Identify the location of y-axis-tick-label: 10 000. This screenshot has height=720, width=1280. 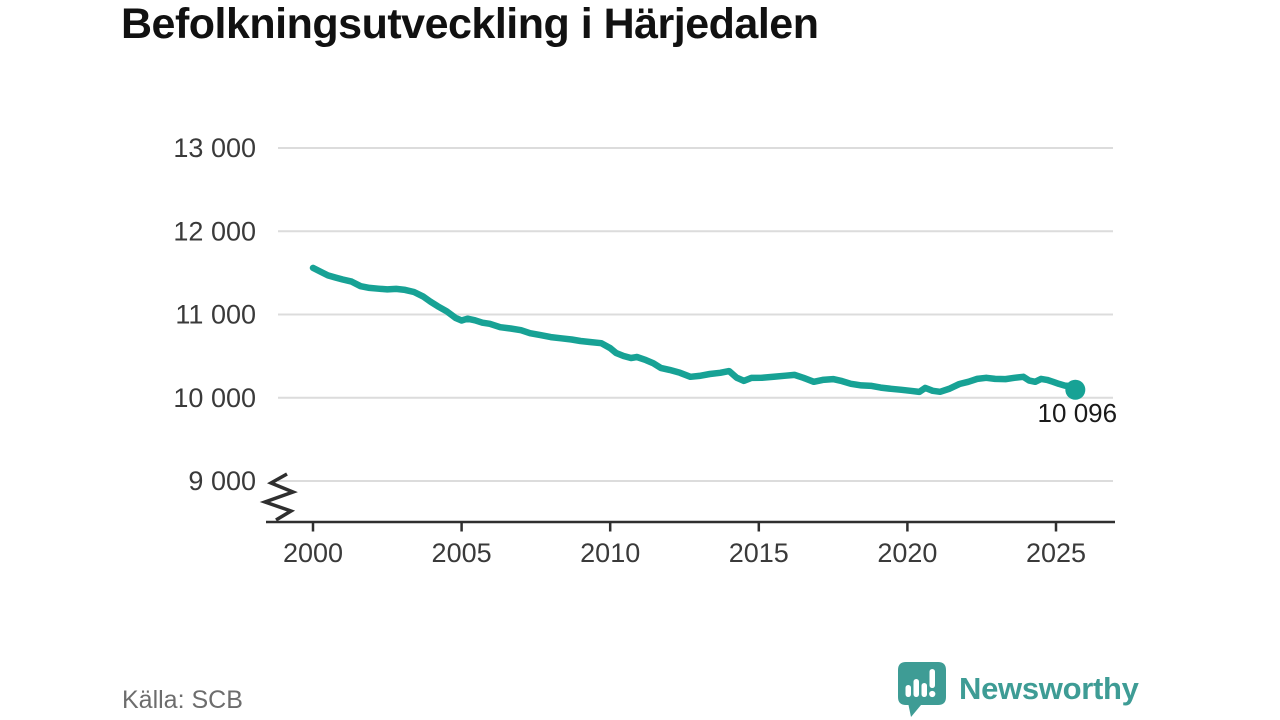
(214, 398).